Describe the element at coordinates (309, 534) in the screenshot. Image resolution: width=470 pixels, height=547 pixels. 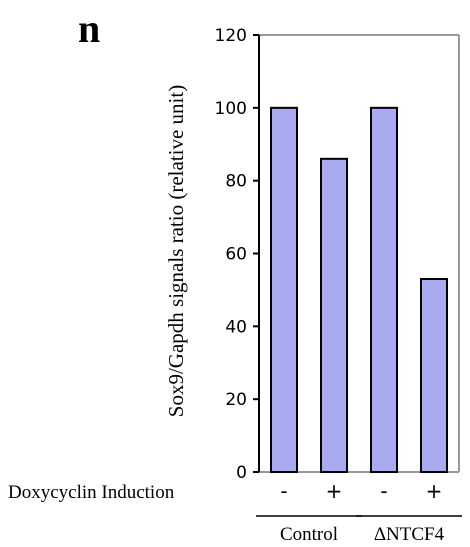
I see `group-label: Control` at that location.